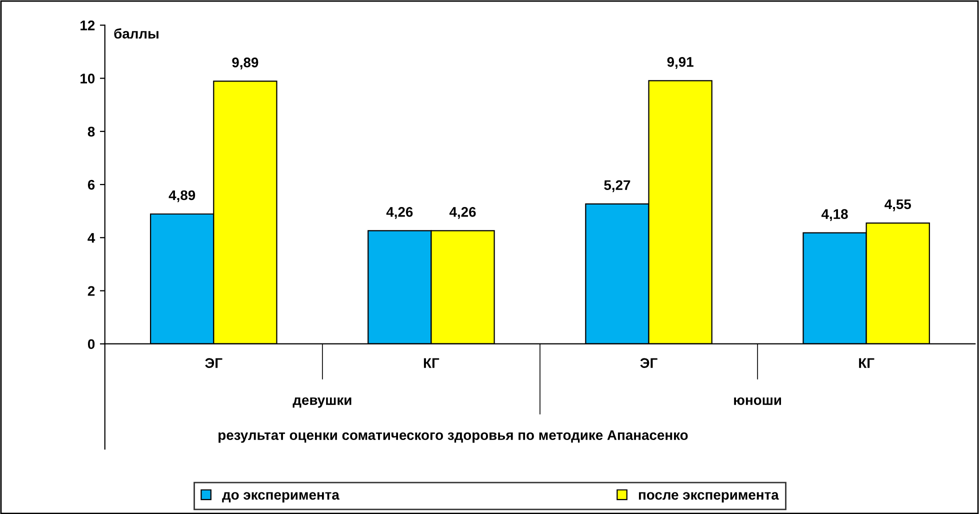 The width and height of the screenshot is (980, 514). What do you see at coordinates (680, 63) in the screenshot?
I see `data-label: 9,91` at bounding box center [680, 63].